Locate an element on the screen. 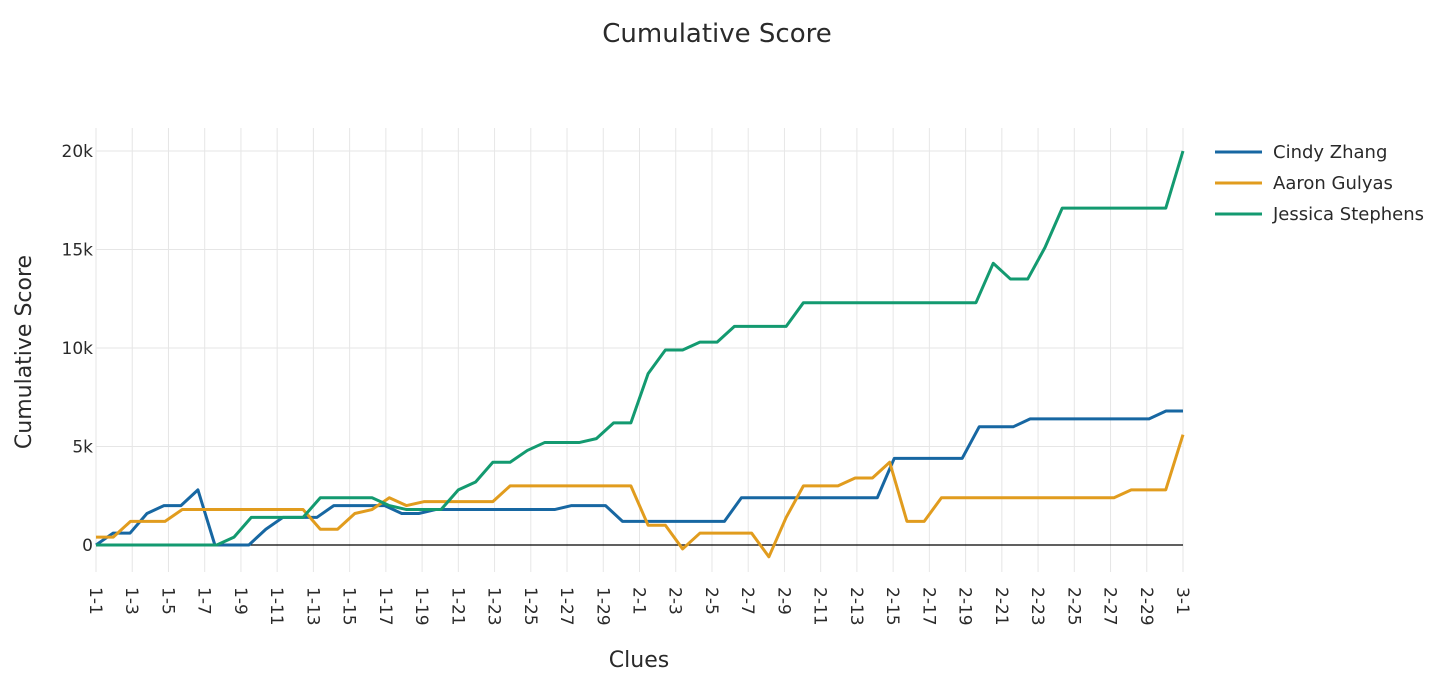 The image size is (1456, 684). legend-label: Jessica Stephens is located at coordinates (1348, 214).